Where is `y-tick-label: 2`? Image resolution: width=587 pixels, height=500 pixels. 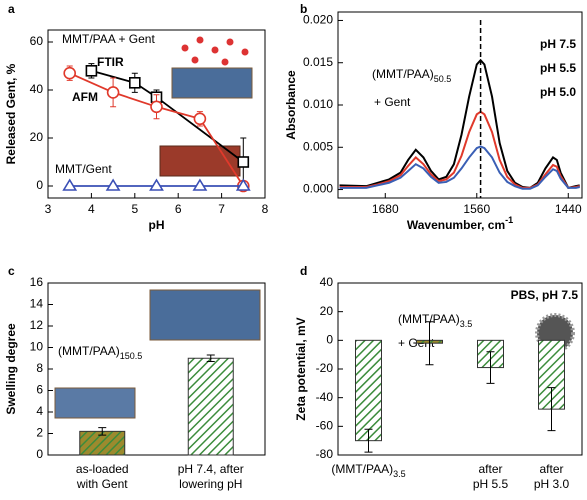
y-tick-label: 2 is located at coordinates (39, 433).